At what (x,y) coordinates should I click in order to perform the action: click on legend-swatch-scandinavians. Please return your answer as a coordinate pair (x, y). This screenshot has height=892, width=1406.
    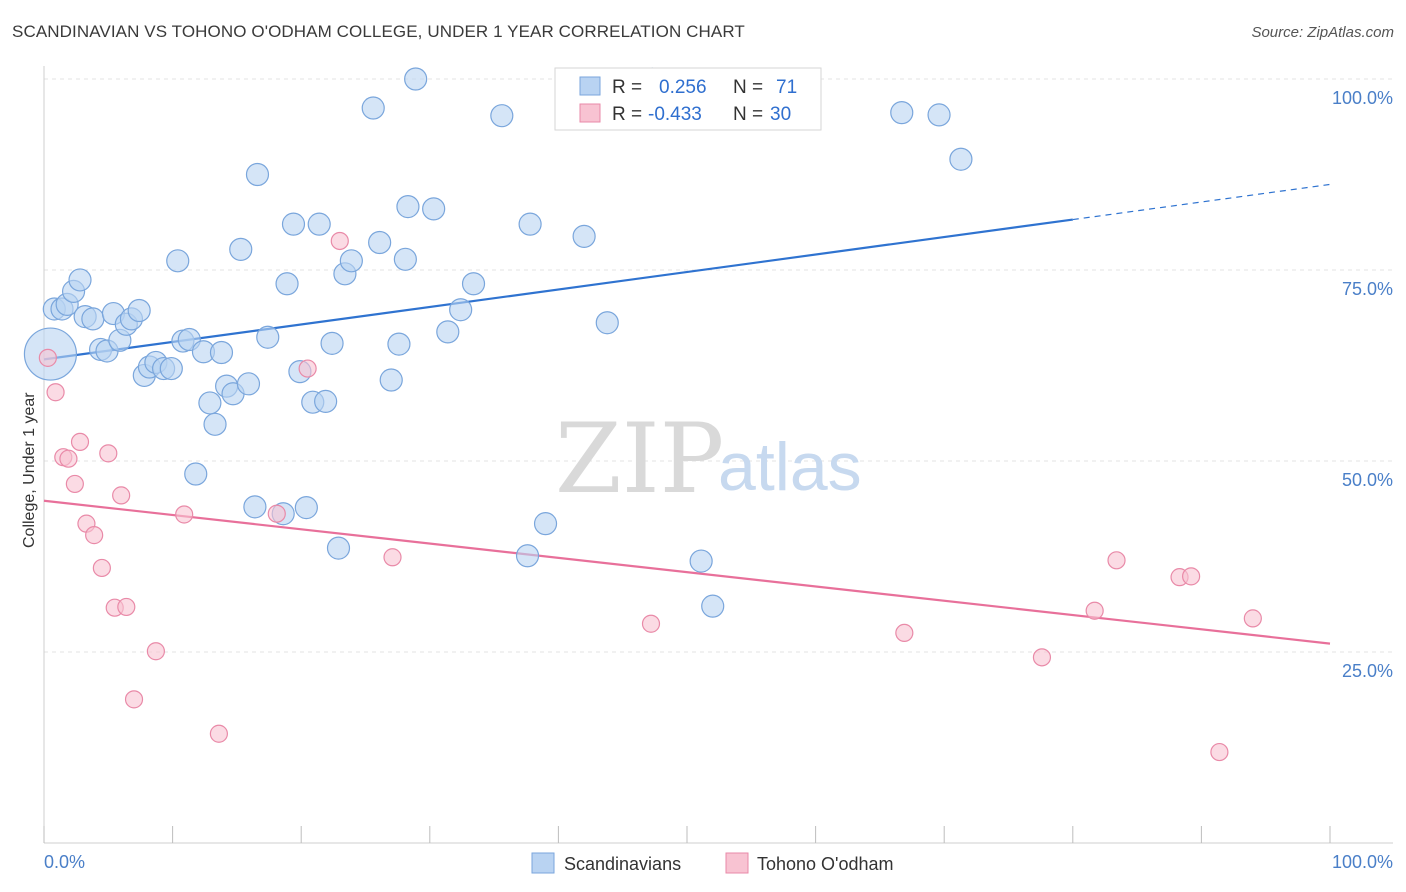
    Looking at the image, I should click on (543, 863).